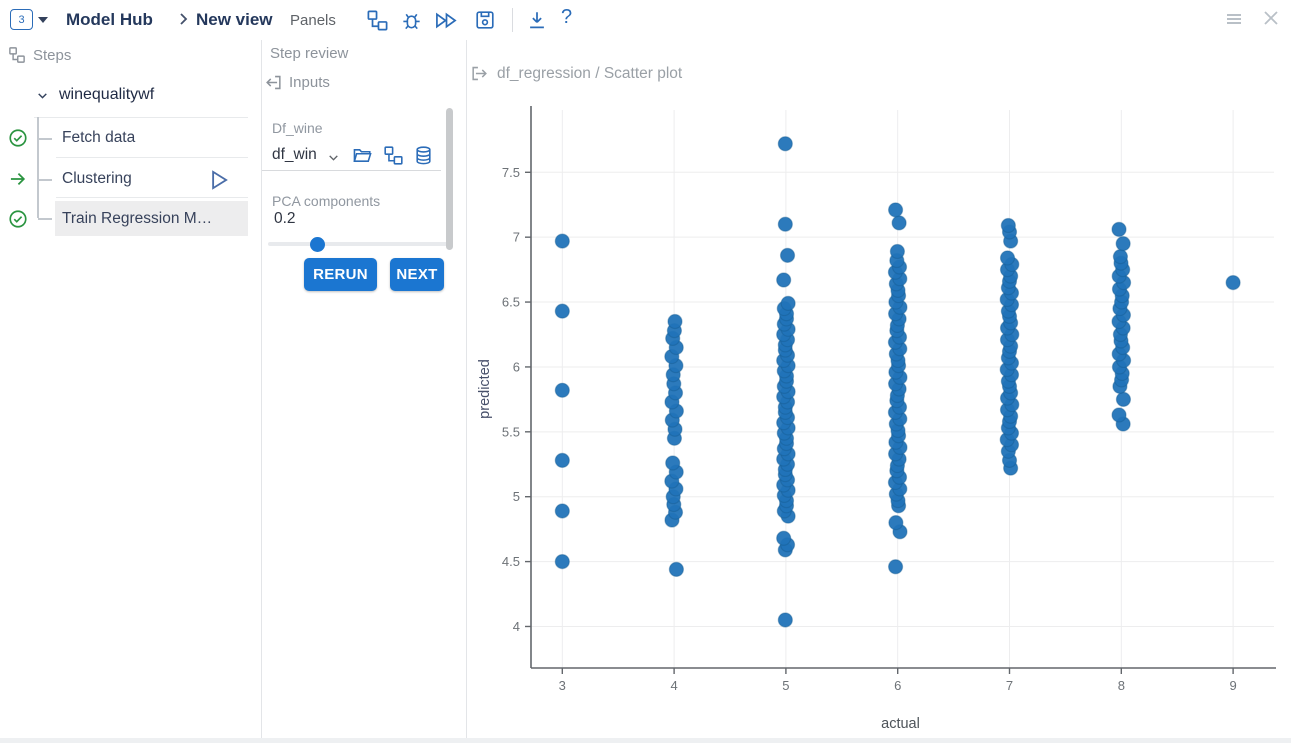  Describe the element at coordinates (183, 19) in the screenshot. I see `breadcrumb-chevron-icon` at that location.